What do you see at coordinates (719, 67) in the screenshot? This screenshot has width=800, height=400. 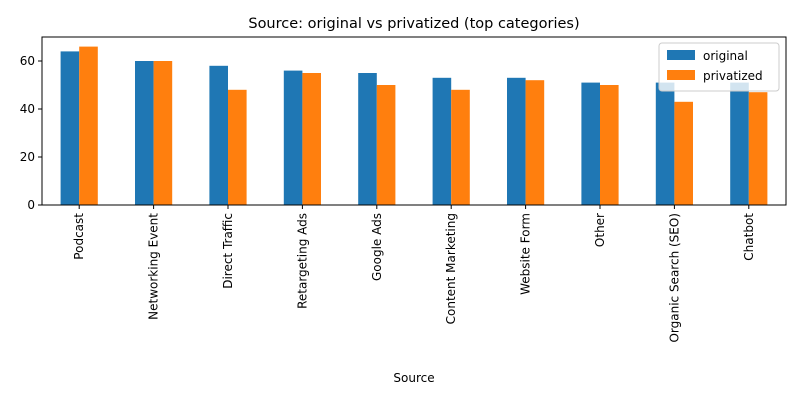 I see `legend: original privatized` at bounding box center [719, 67].